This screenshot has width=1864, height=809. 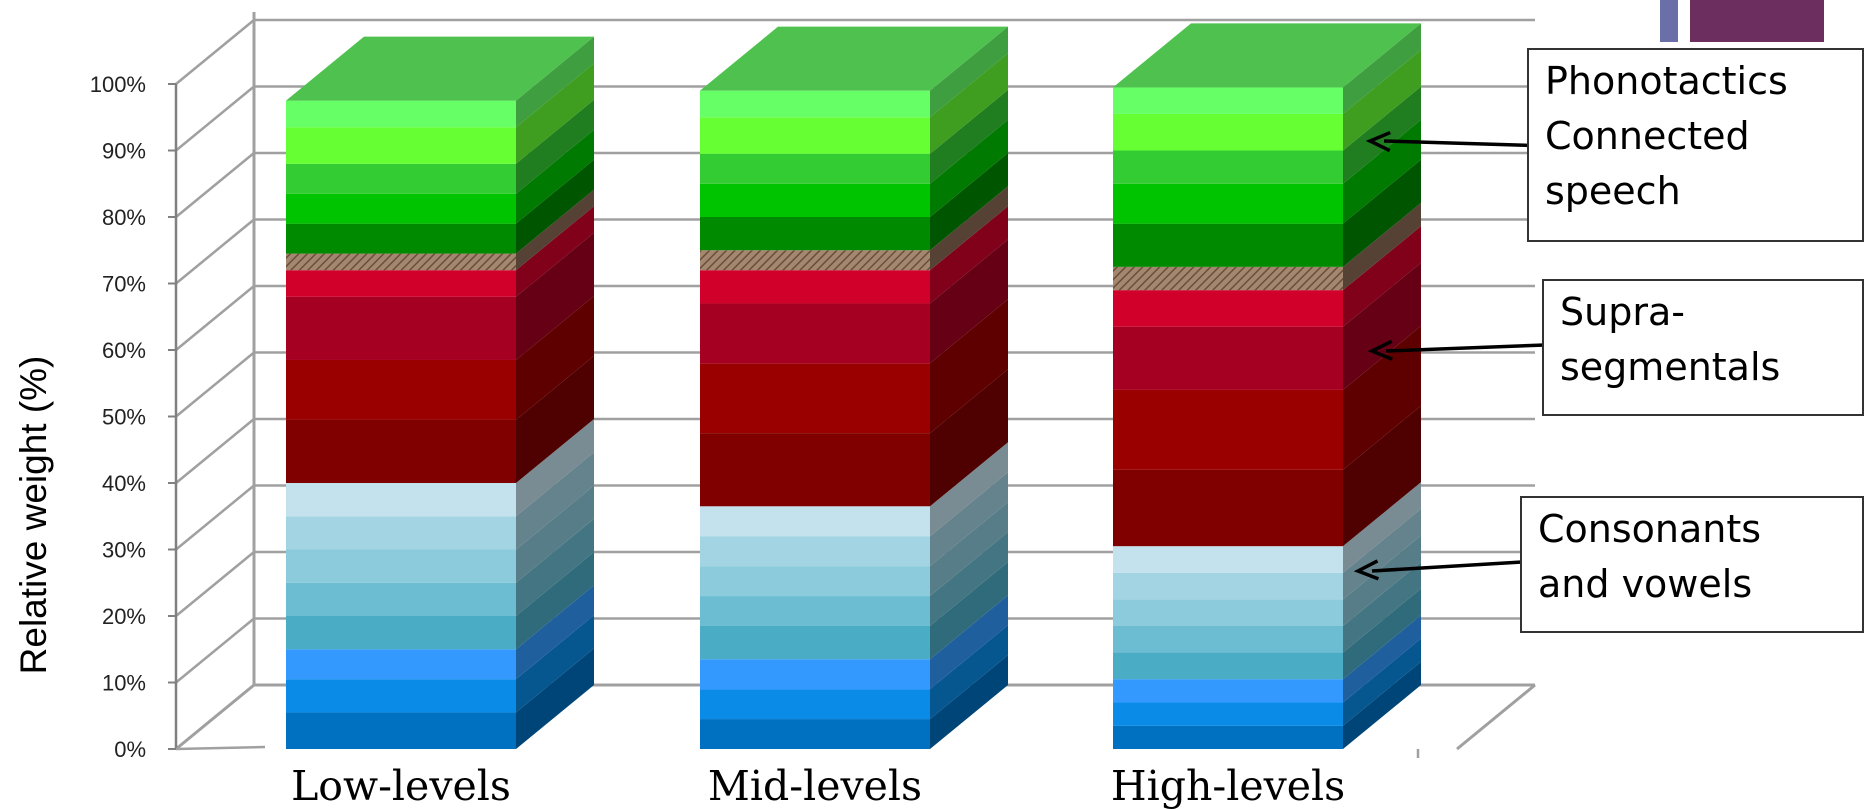 I want to click on arrow-head, so click(x=1378, y=141).